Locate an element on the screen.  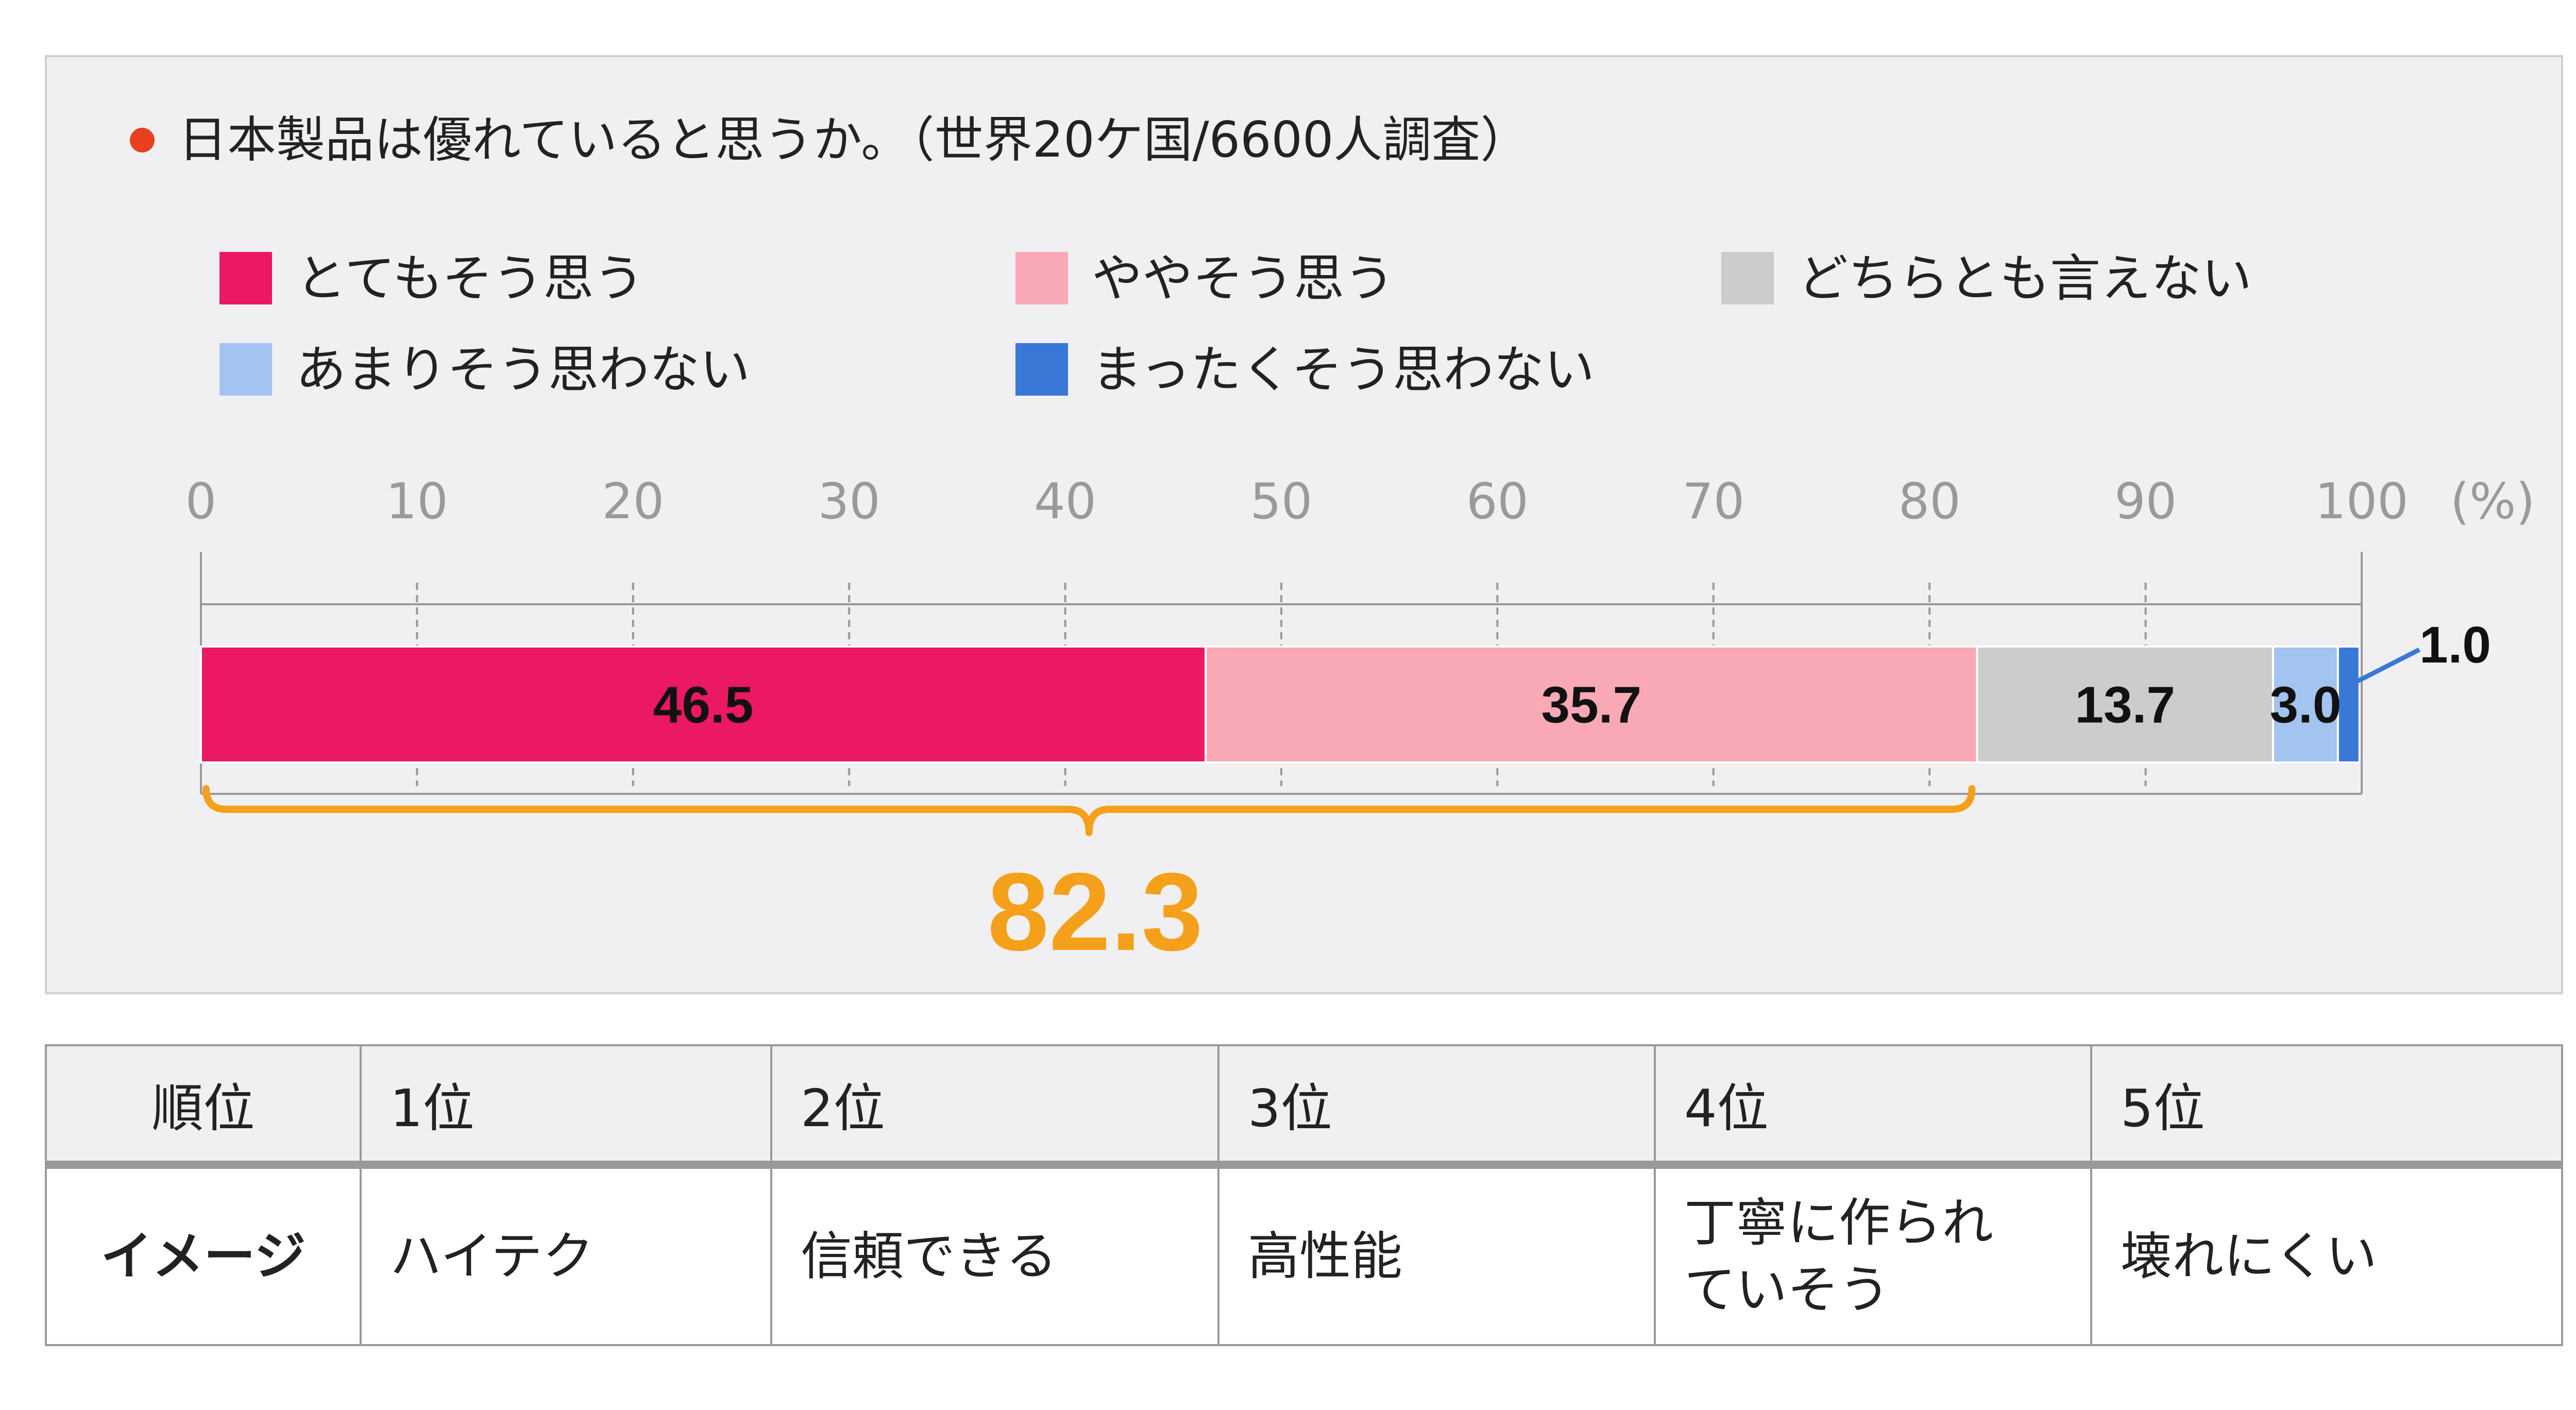
rank-cell: 2位 is located at coordinates (994, 1106).